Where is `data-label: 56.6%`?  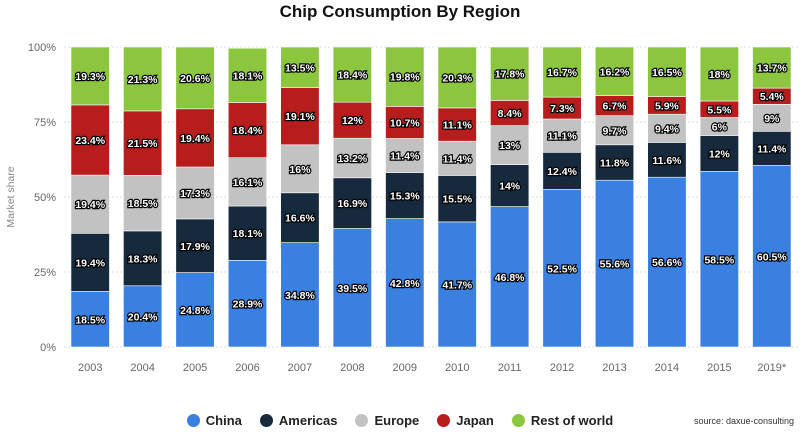 data-label: 56.6% is located at coordinates (667, 263).